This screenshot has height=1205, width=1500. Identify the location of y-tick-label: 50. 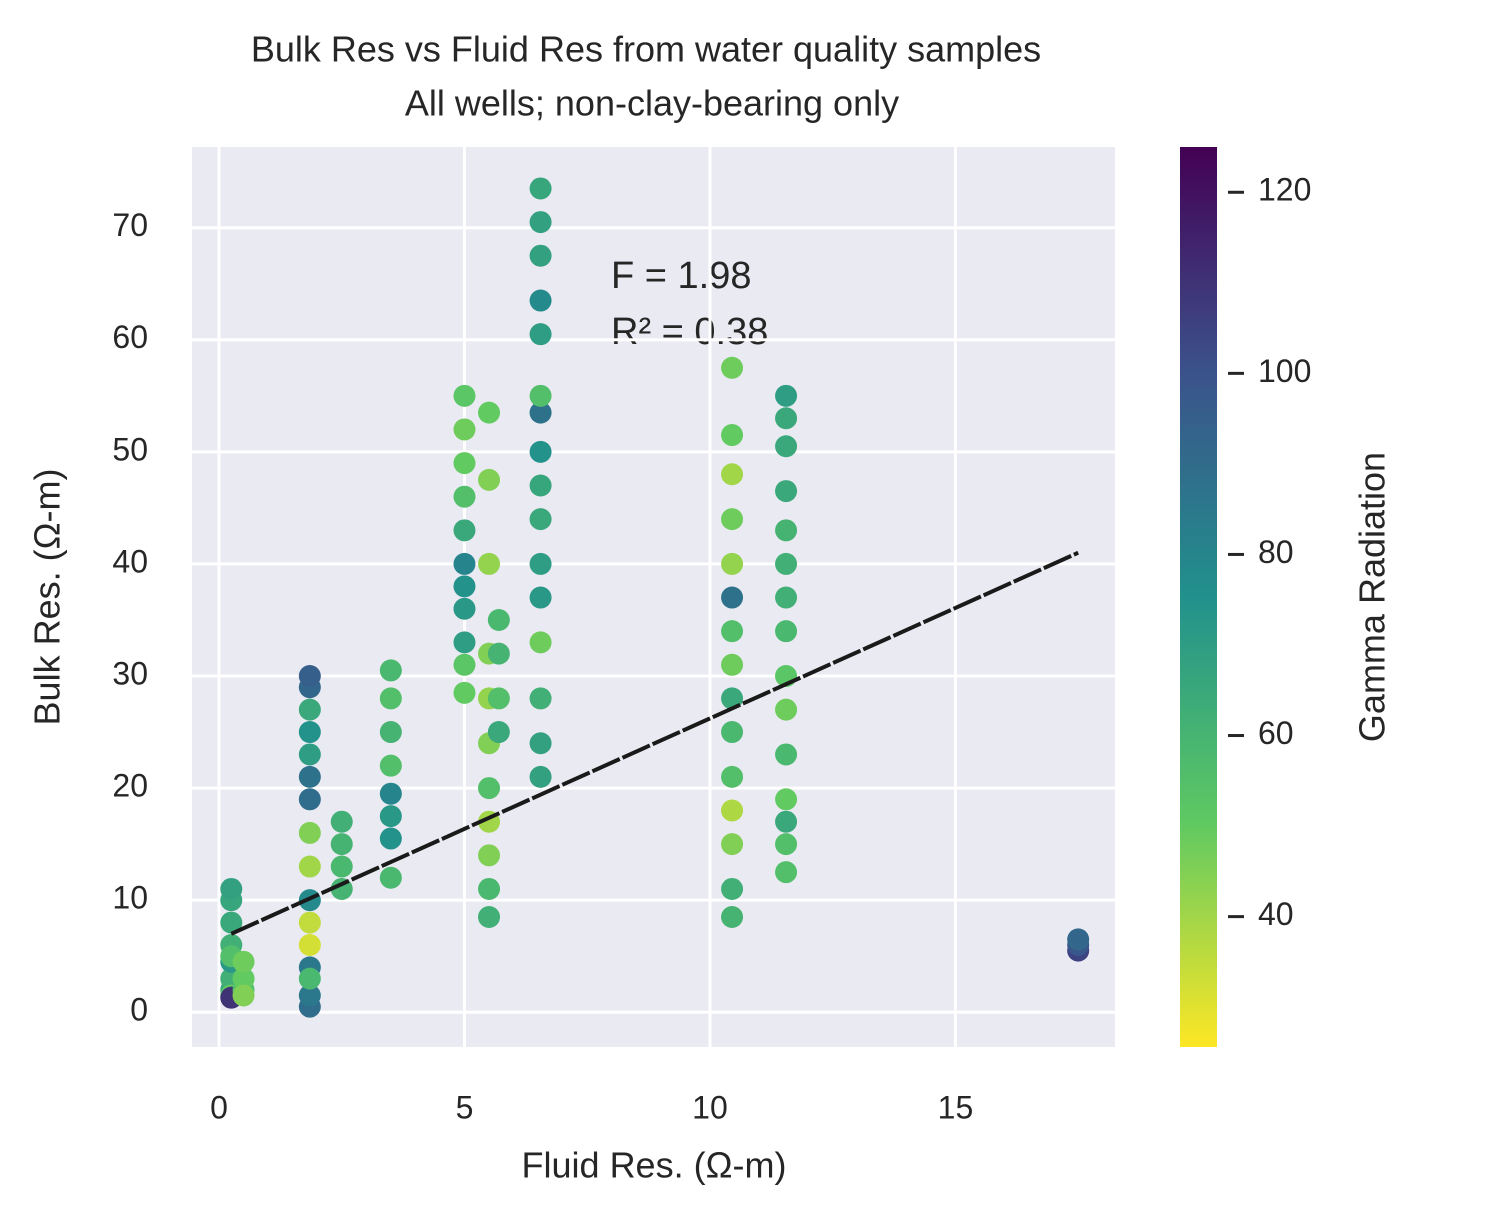
(130, 449).